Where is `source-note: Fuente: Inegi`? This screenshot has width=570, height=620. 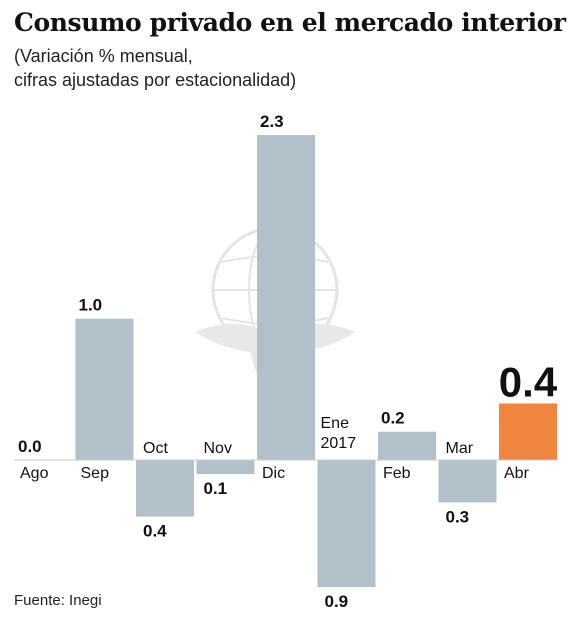
source-note: Fuente: Inegi is located at coordinates (58, 600).